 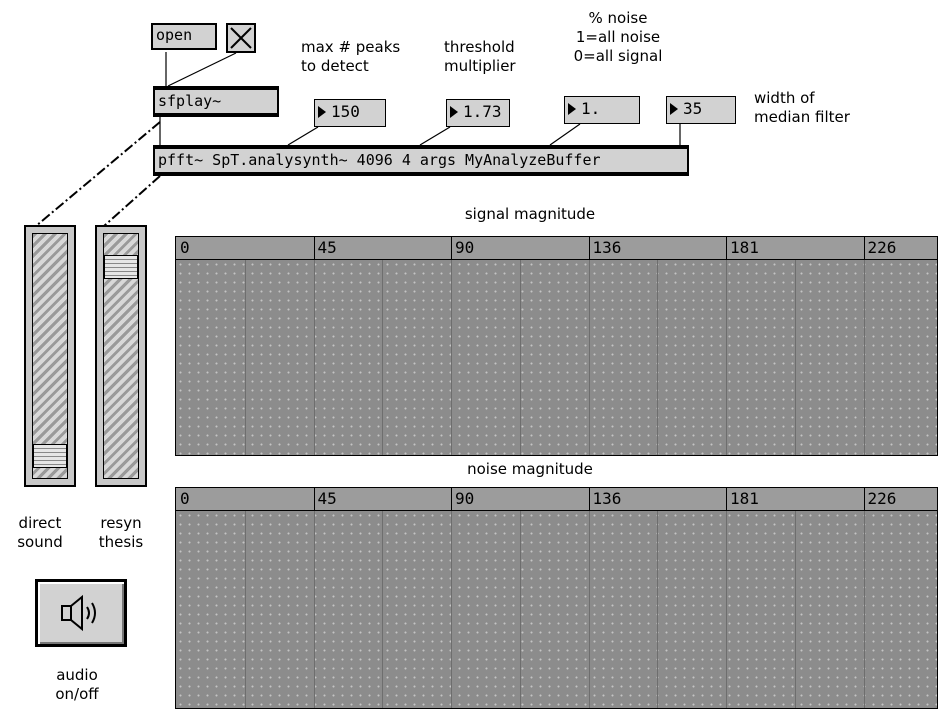 What do you see at coordinates (78, 613) in the screenshot?
I see `speaker-icon` at bounding box center [78, 613].